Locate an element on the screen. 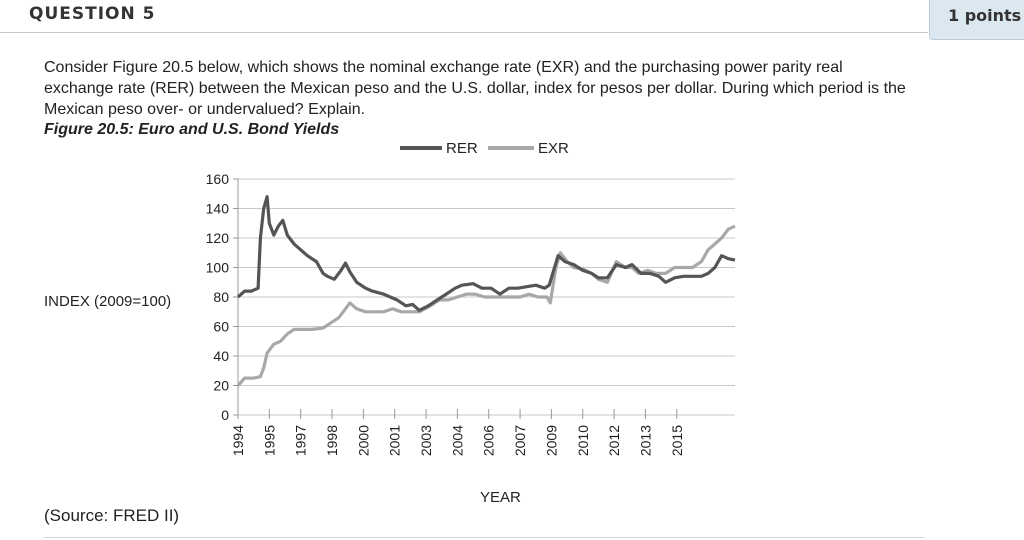 The width and height of the screenshot is (1024, 540). series-line-exr is located at coordinates (486, 305).